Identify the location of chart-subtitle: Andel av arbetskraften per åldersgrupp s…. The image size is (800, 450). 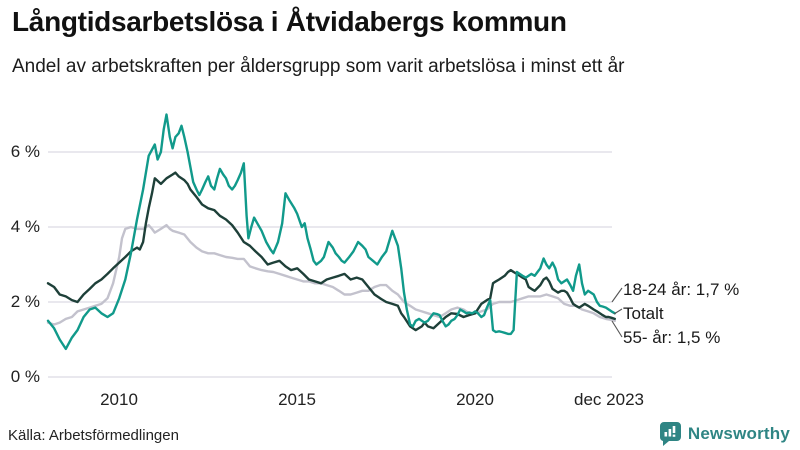
(318, 66).